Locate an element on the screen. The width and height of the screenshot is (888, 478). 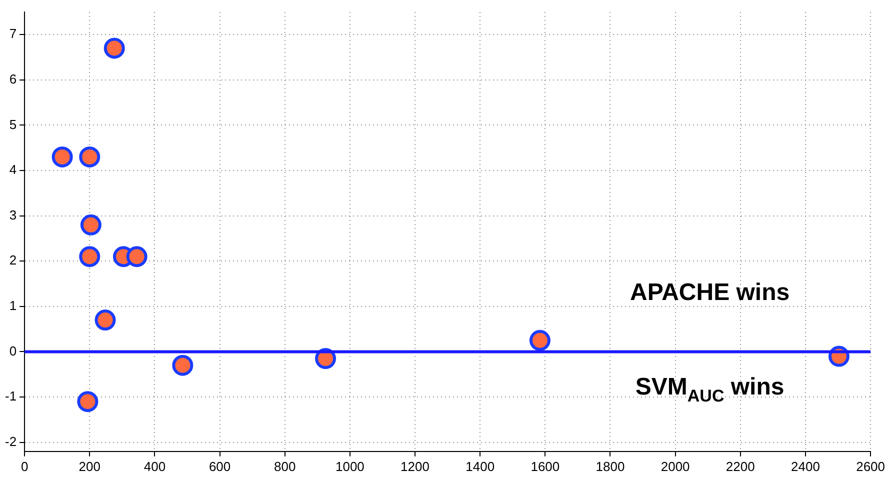
x-tick-label: 1800 is located at coordinates (610, 466).